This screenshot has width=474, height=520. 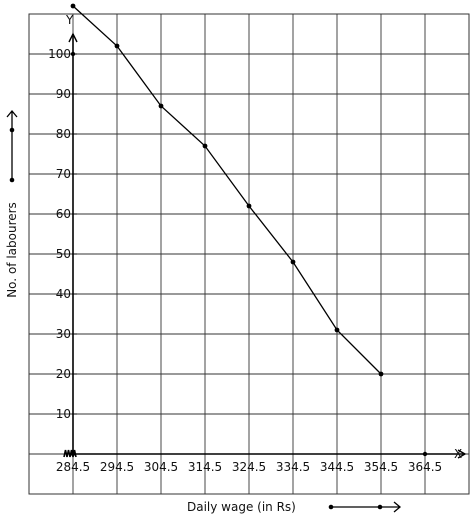 What do you see at coordinates (12, 144) in the screenshot?
I see `y-direction-arrow` at bounding box center [12, 144].